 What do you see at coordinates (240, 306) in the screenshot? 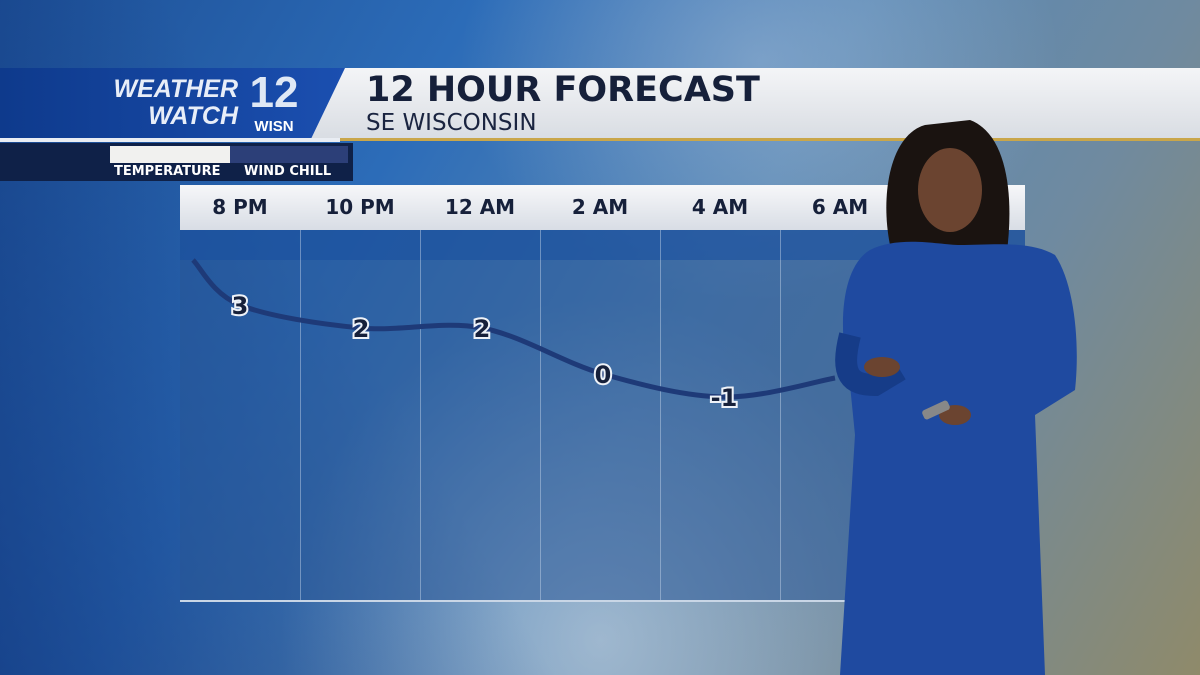
I see `data-label: 3` at bounding box center [240, 306].